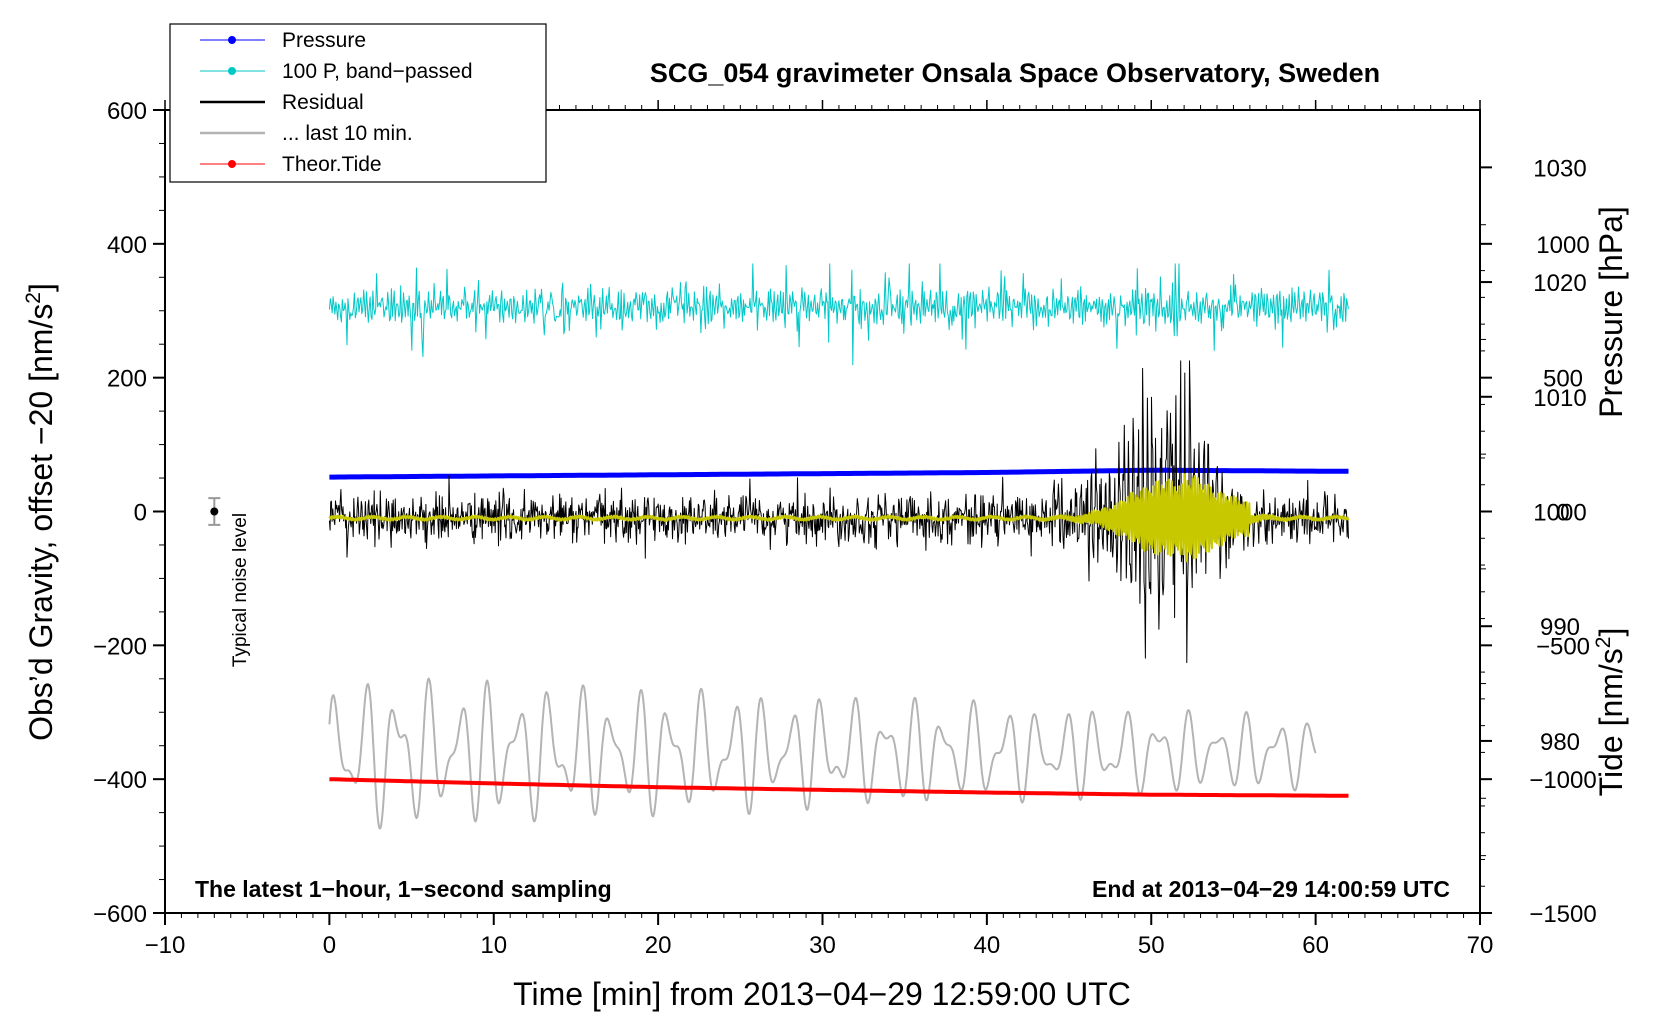 The image size is (1660, 1020). What do you see at coordinates (822, 994) in the screenshot?
I see `x-axis-title: Time [min] from 2013−04−29 12:59:00 UTC` at bounding box center [822, 994].